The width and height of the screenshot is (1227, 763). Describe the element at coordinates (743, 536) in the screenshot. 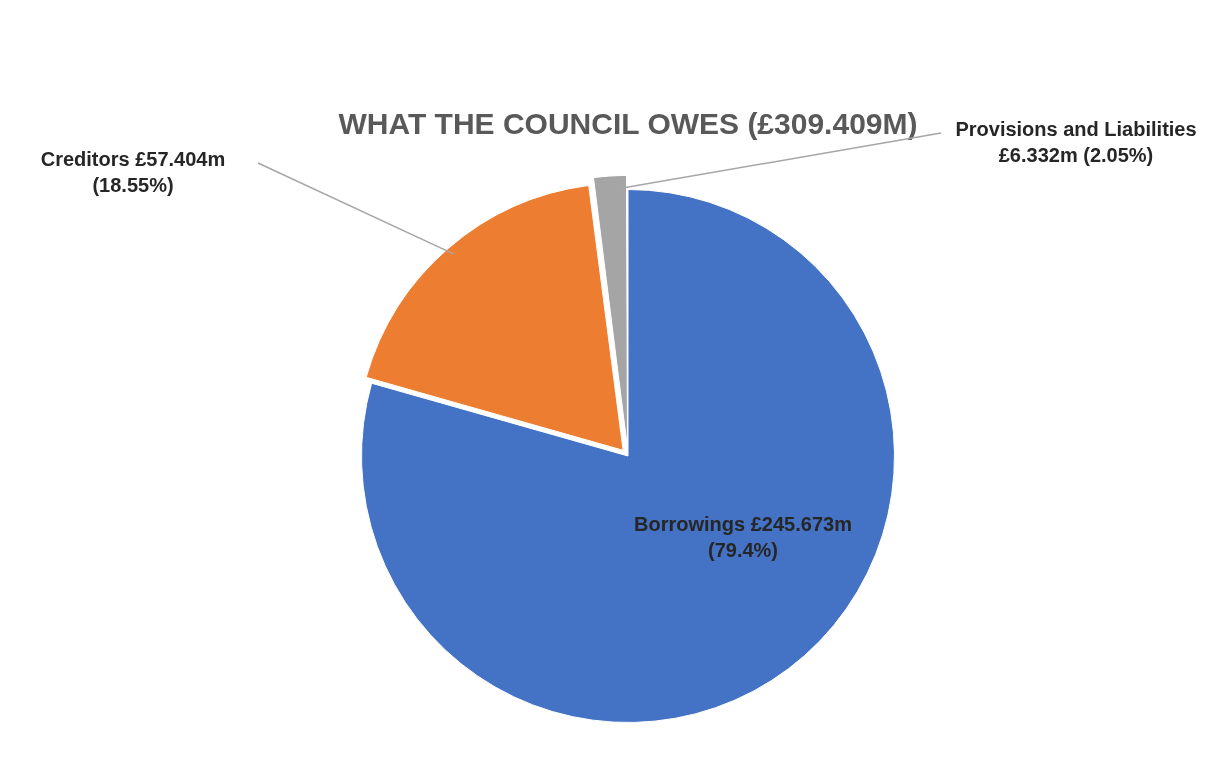

I see `slice-label: Borrowings £245.673m (79.4%)` at that location.